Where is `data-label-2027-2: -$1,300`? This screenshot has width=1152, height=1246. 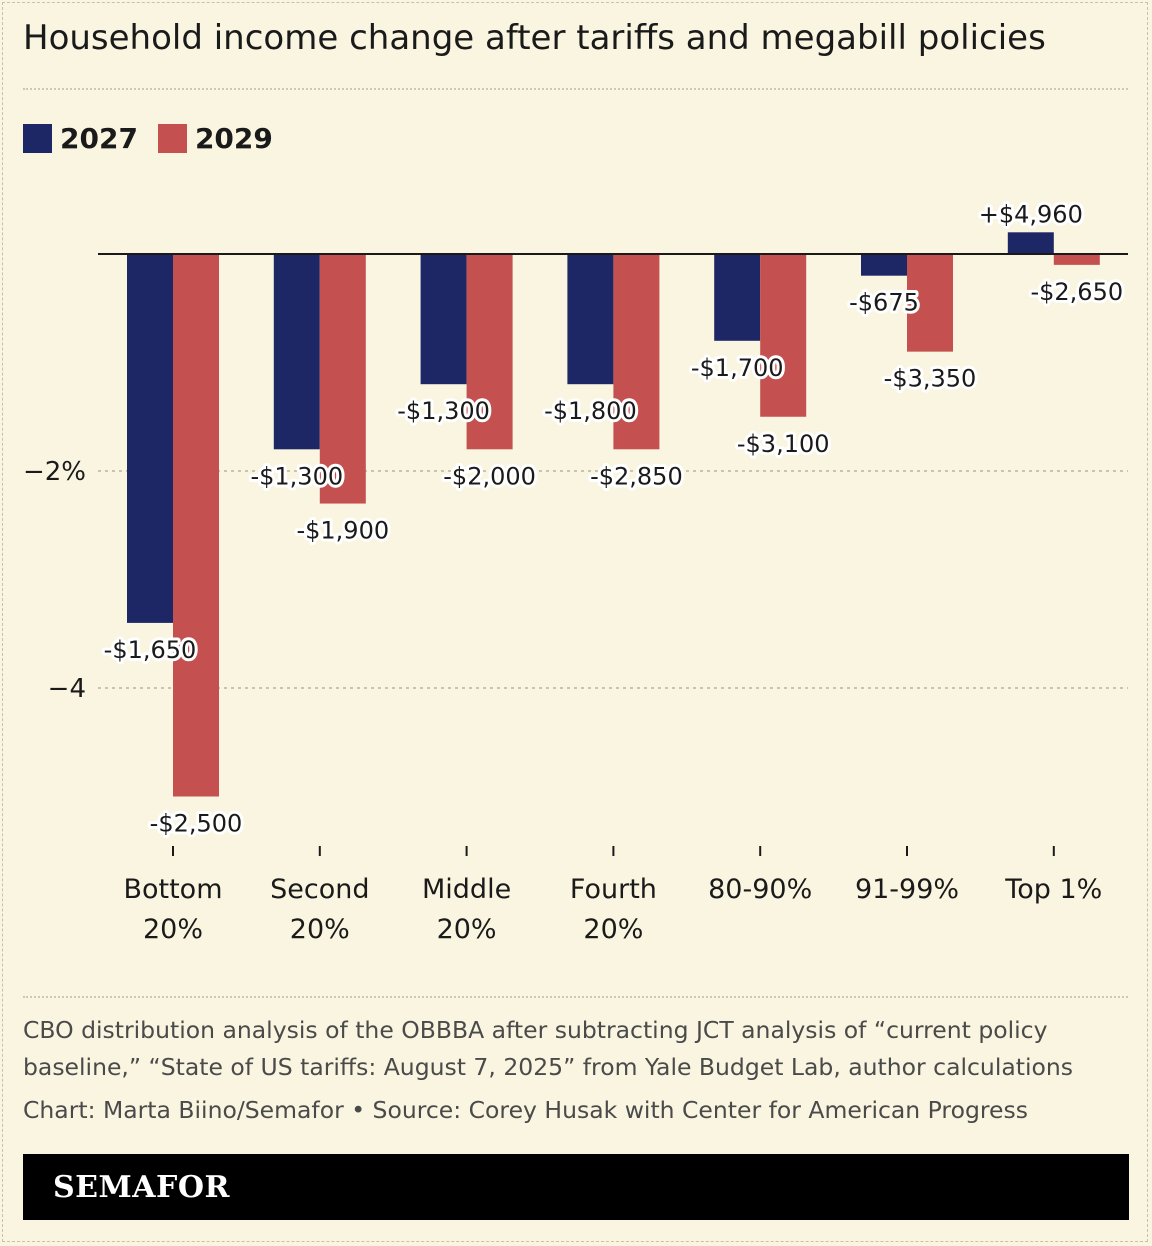 data-label-2027-2: -$1,300 is located at coordinates (443, 411).